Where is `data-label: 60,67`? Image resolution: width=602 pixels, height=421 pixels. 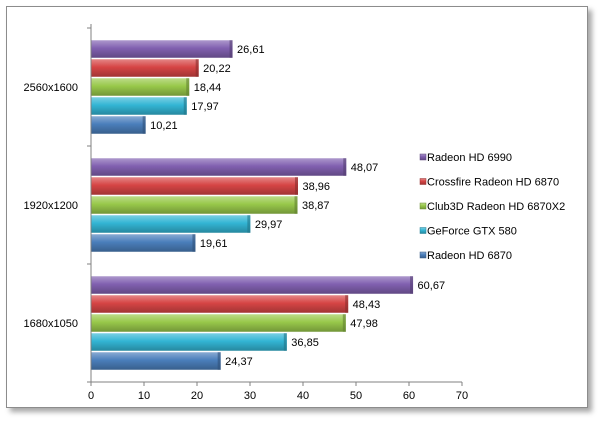
data-label: 60,67 is located at coordinates (432, 286).